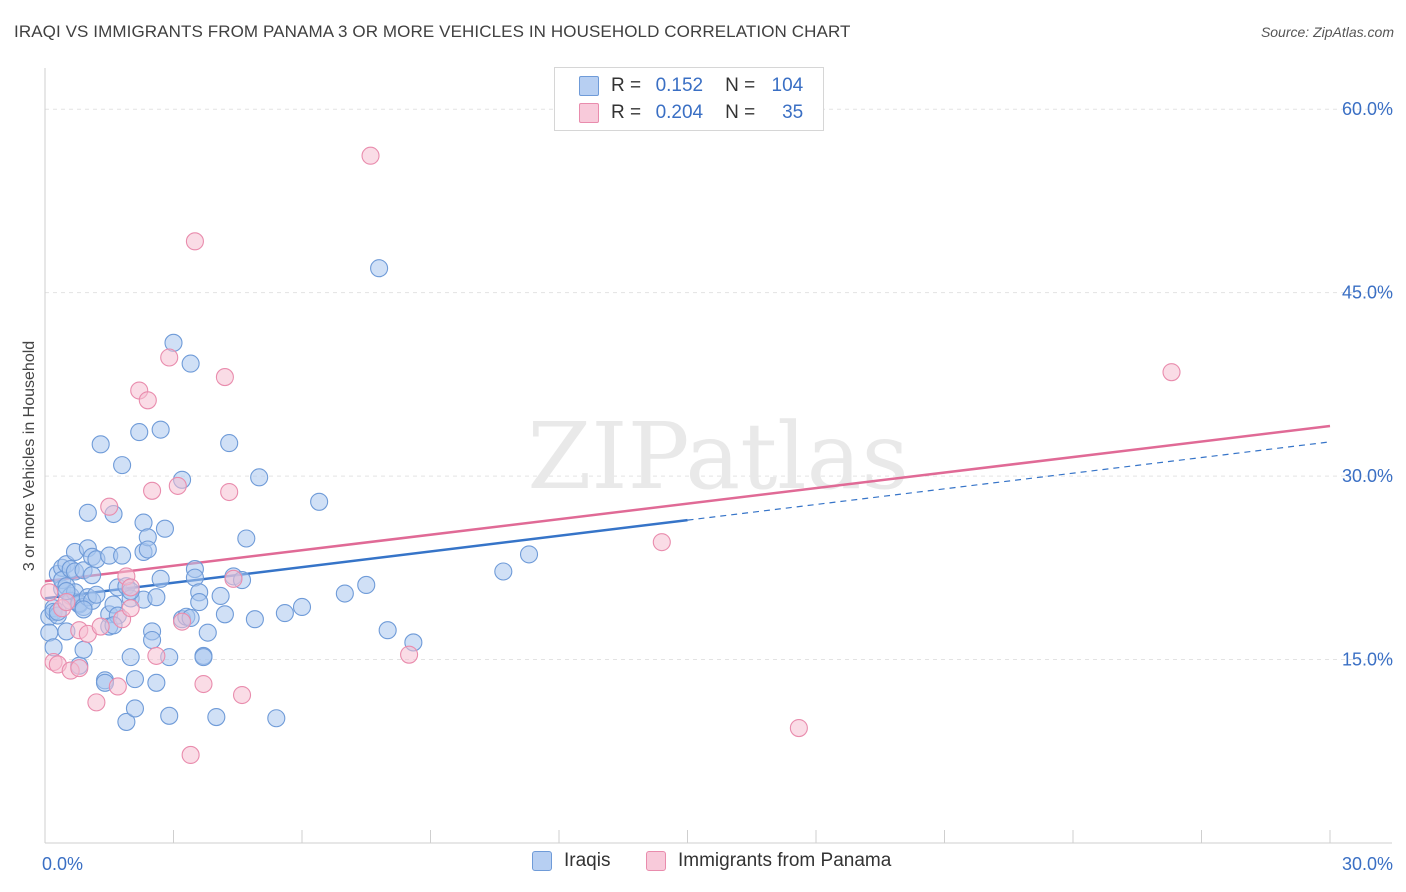 This screenshot has width=1406, height=892. Describe the element at coordinates (679, 112) in the screenshot. I see `legend-r-value-panama: 0.204` at that location.